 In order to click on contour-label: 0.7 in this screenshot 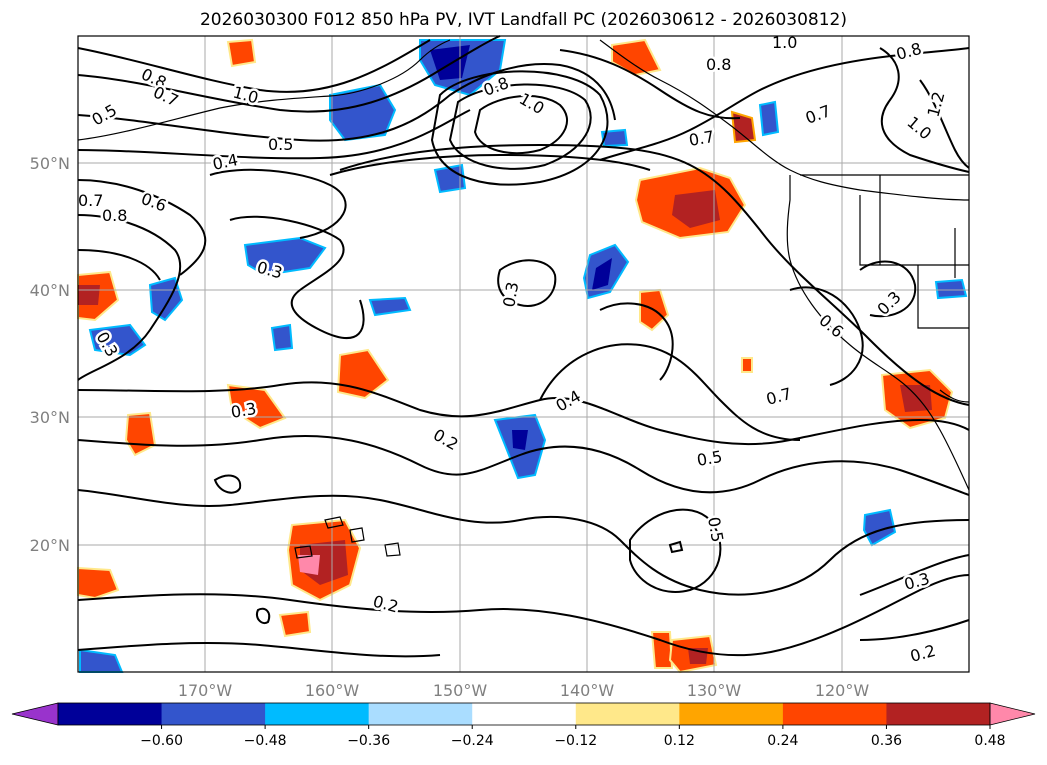, I will do `click(90, 200)`.